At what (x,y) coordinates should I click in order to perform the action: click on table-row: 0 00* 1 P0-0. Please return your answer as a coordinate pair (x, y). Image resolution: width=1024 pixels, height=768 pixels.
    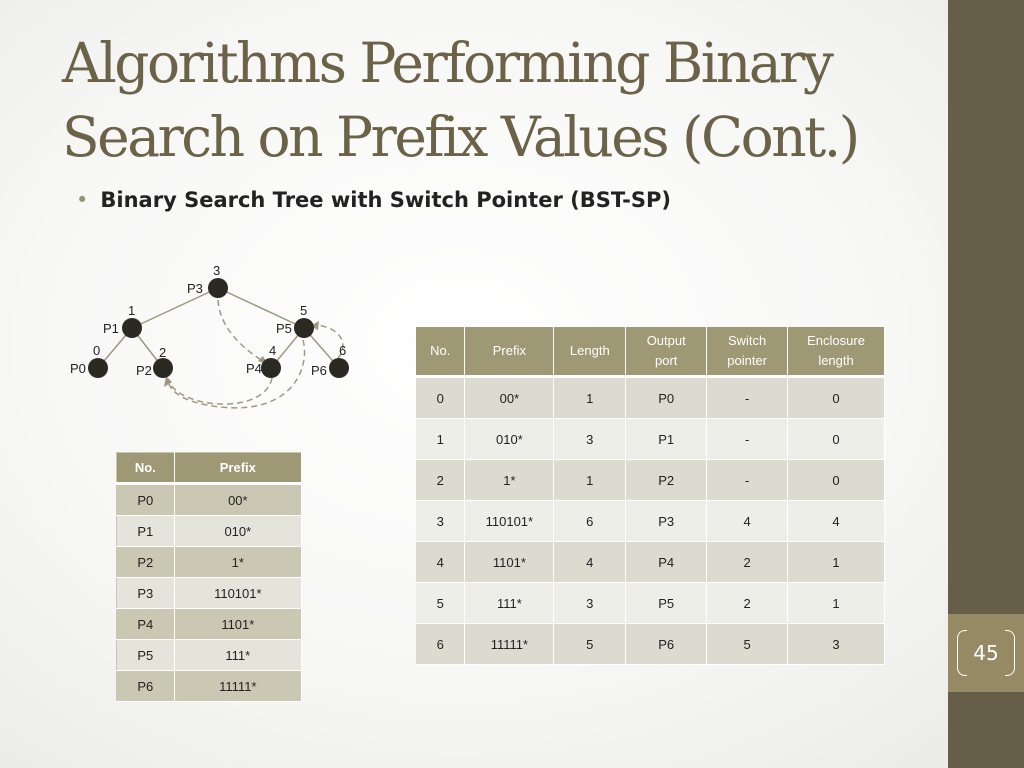
    Looking at the image, I should click on (650, 397).